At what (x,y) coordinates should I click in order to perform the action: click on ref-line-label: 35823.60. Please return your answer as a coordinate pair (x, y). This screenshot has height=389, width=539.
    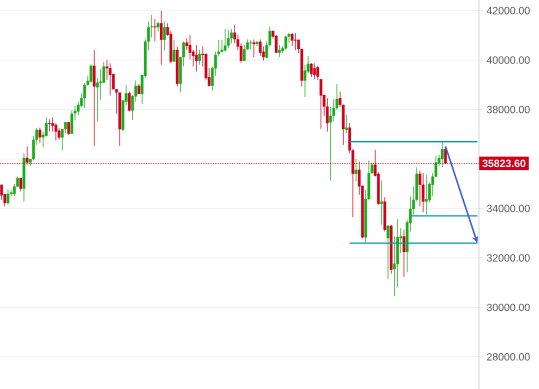
    Looking at the image, I should click on (504, 164).